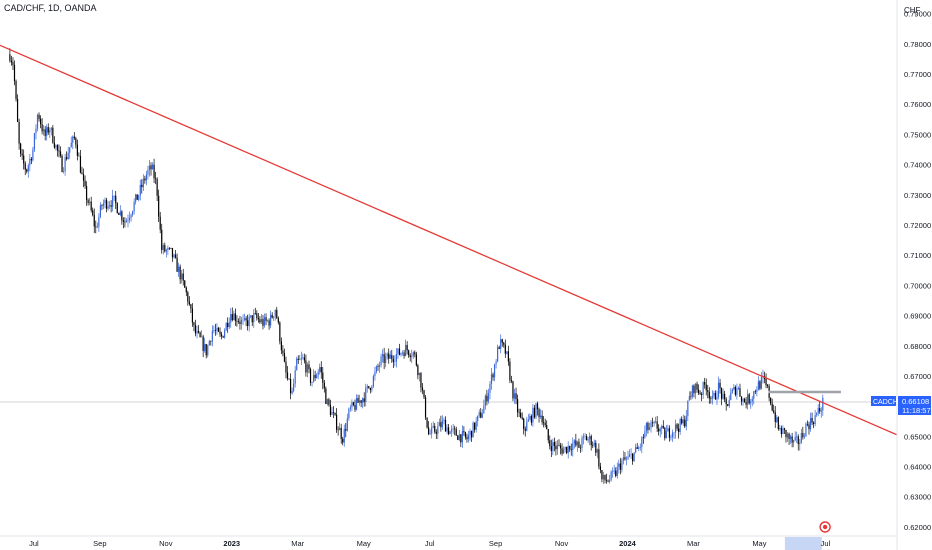 Image resolution: width=932 pixels, height=550 pixels. Describe the element at coordinates (825, 527) in the screenshot. I see `event-layer` at that location.